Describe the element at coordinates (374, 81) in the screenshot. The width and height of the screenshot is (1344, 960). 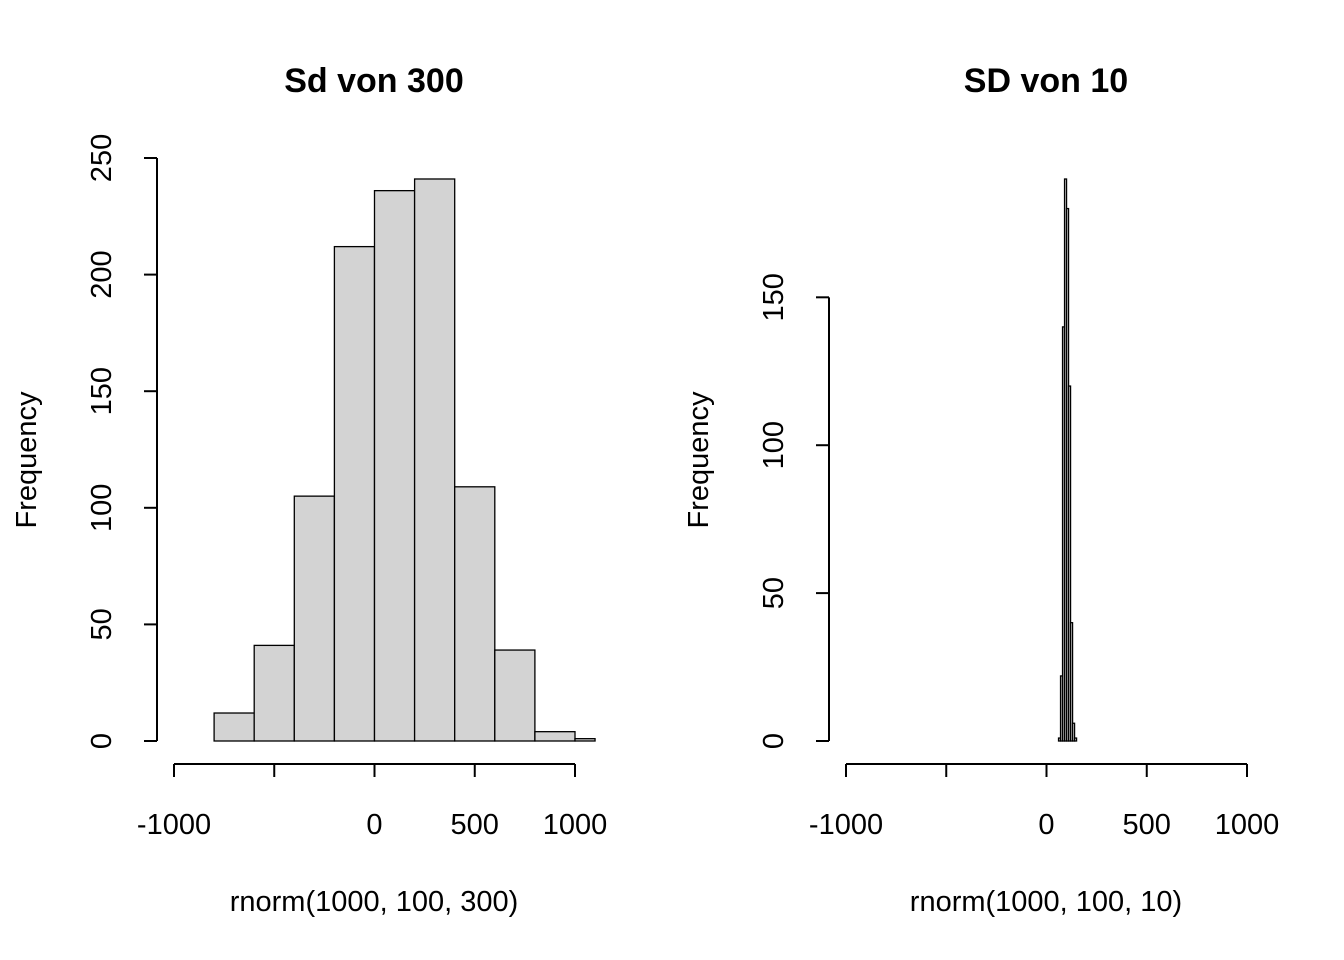
I see `chart-title: Sd von 300` at that location.